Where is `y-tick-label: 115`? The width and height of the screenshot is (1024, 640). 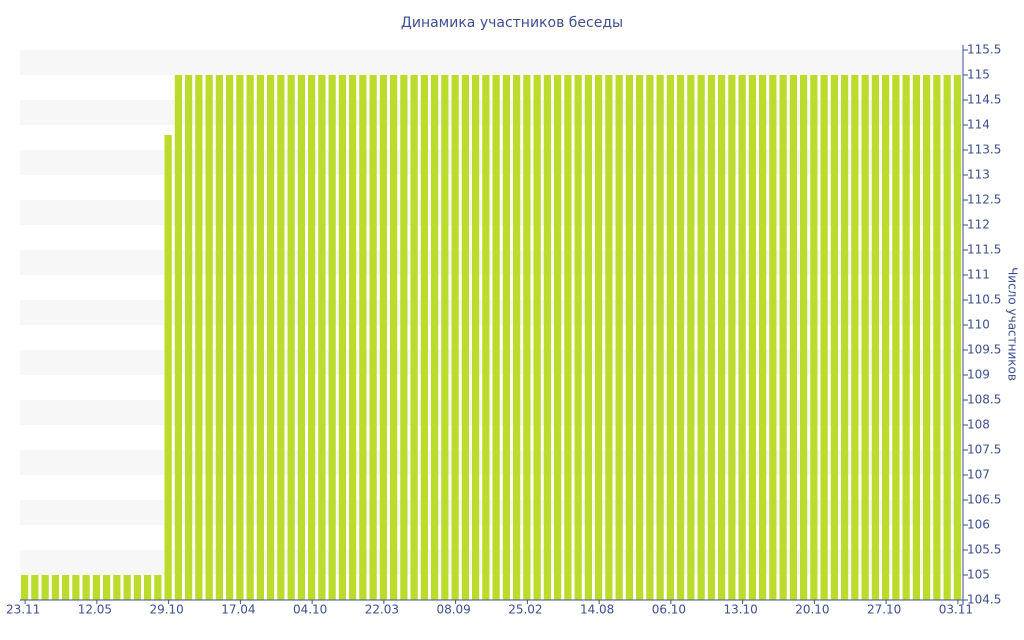
y-tick-label: 115 is located at coordinates (978, 75).